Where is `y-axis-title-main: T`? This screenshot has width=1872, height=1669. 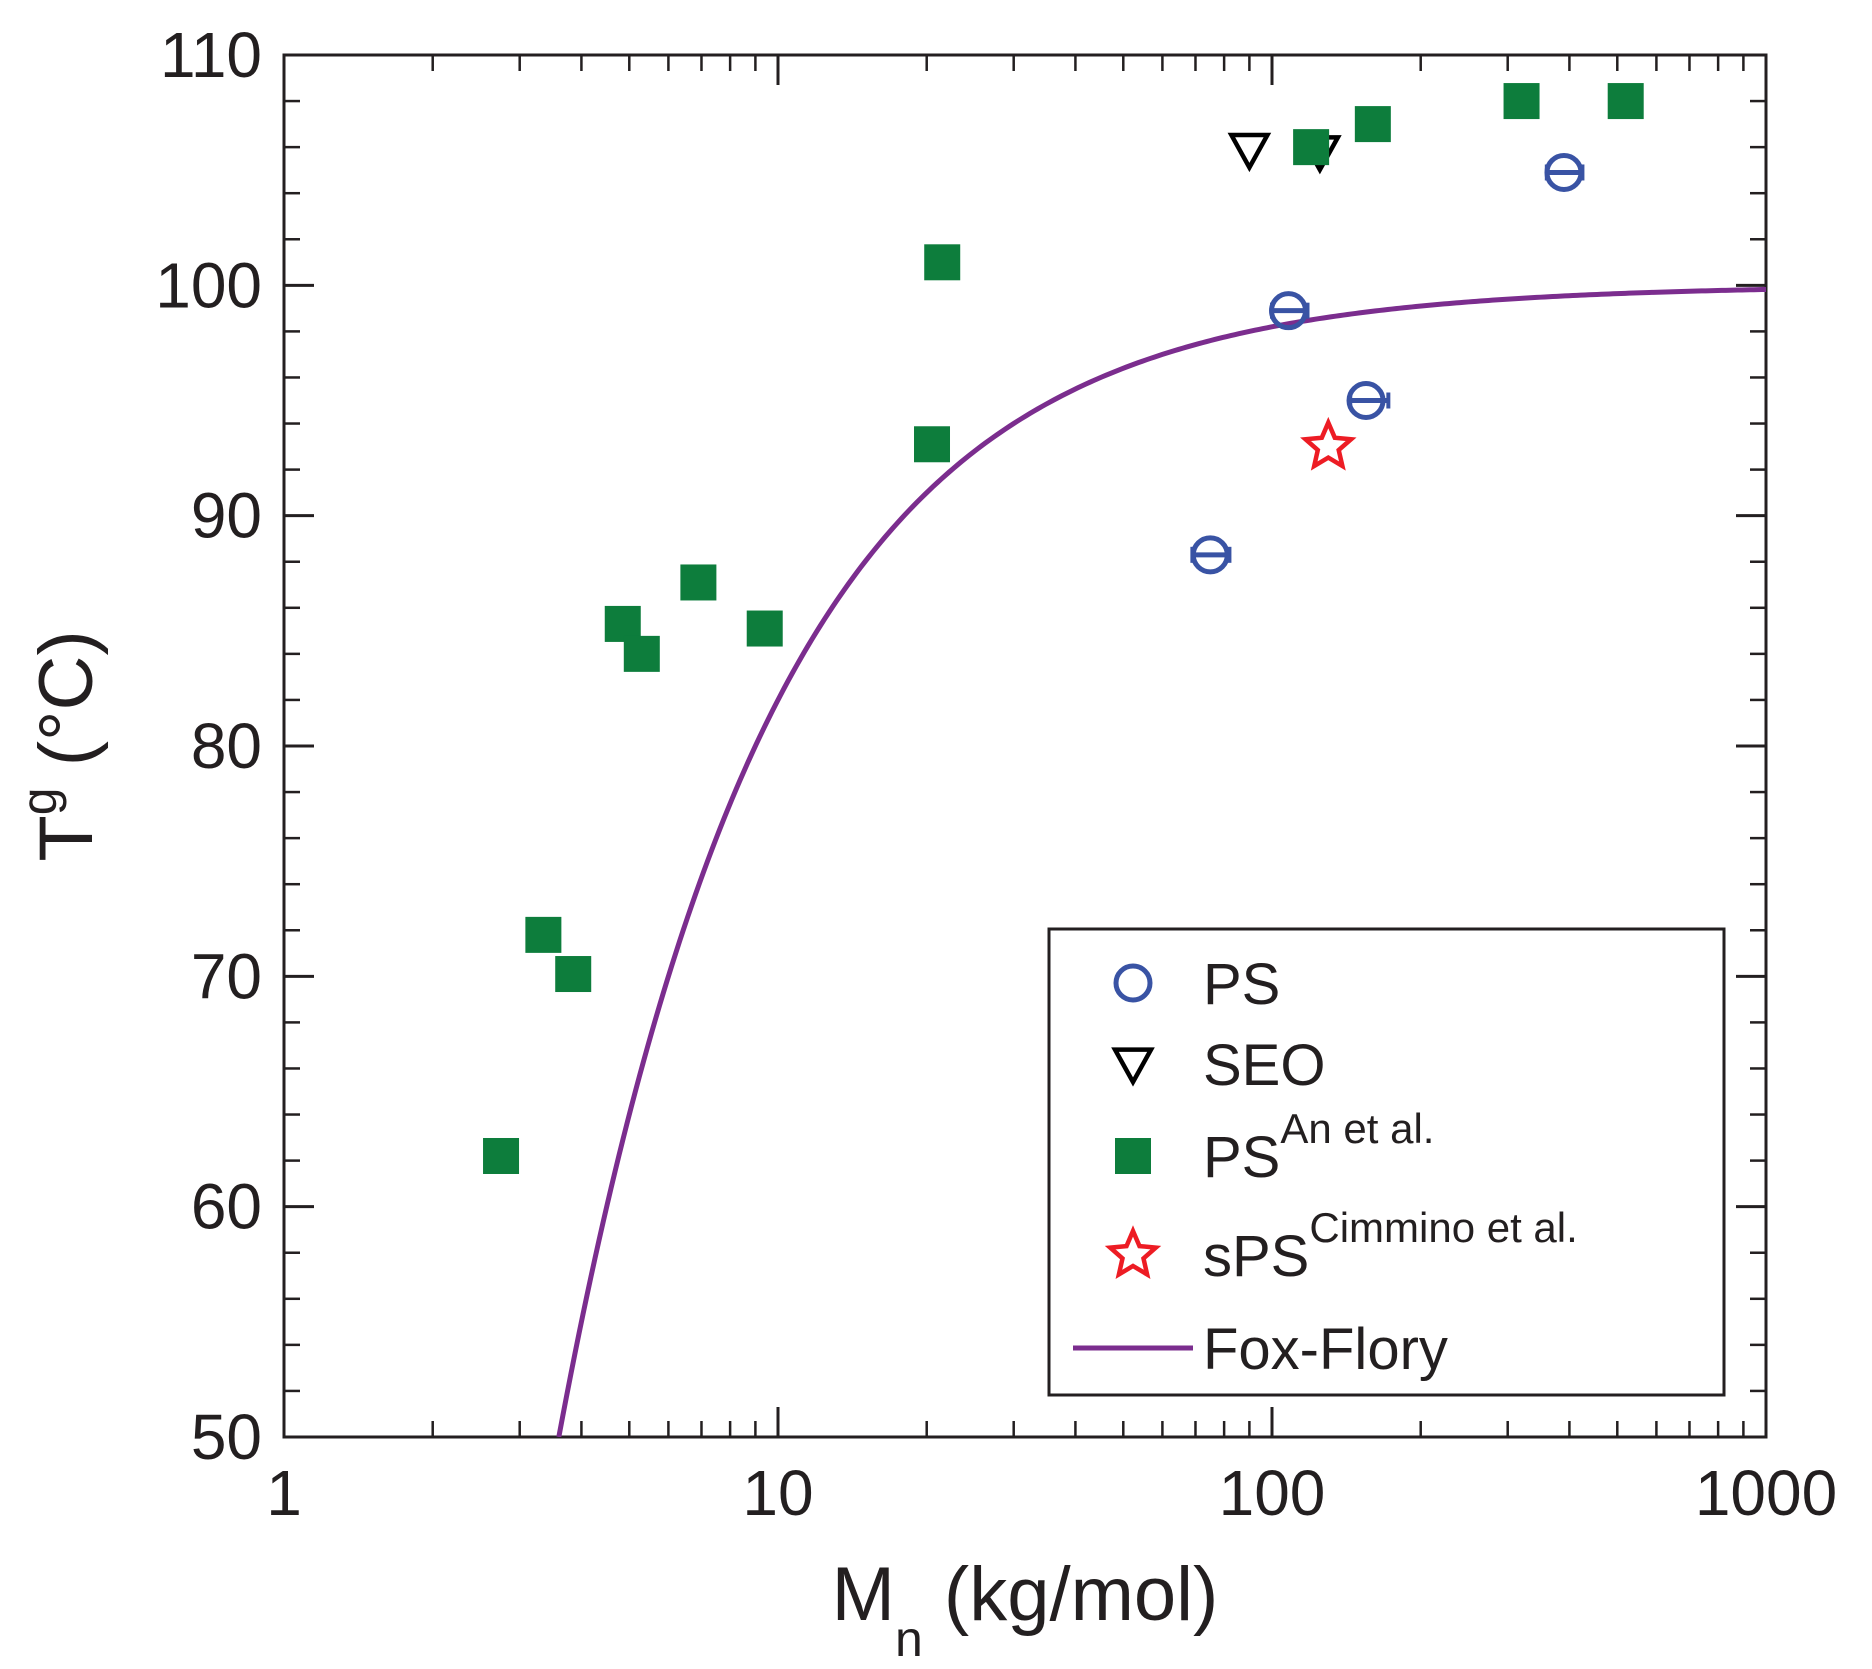
y-axis-title-main: T is located at coordinates (66, 838).